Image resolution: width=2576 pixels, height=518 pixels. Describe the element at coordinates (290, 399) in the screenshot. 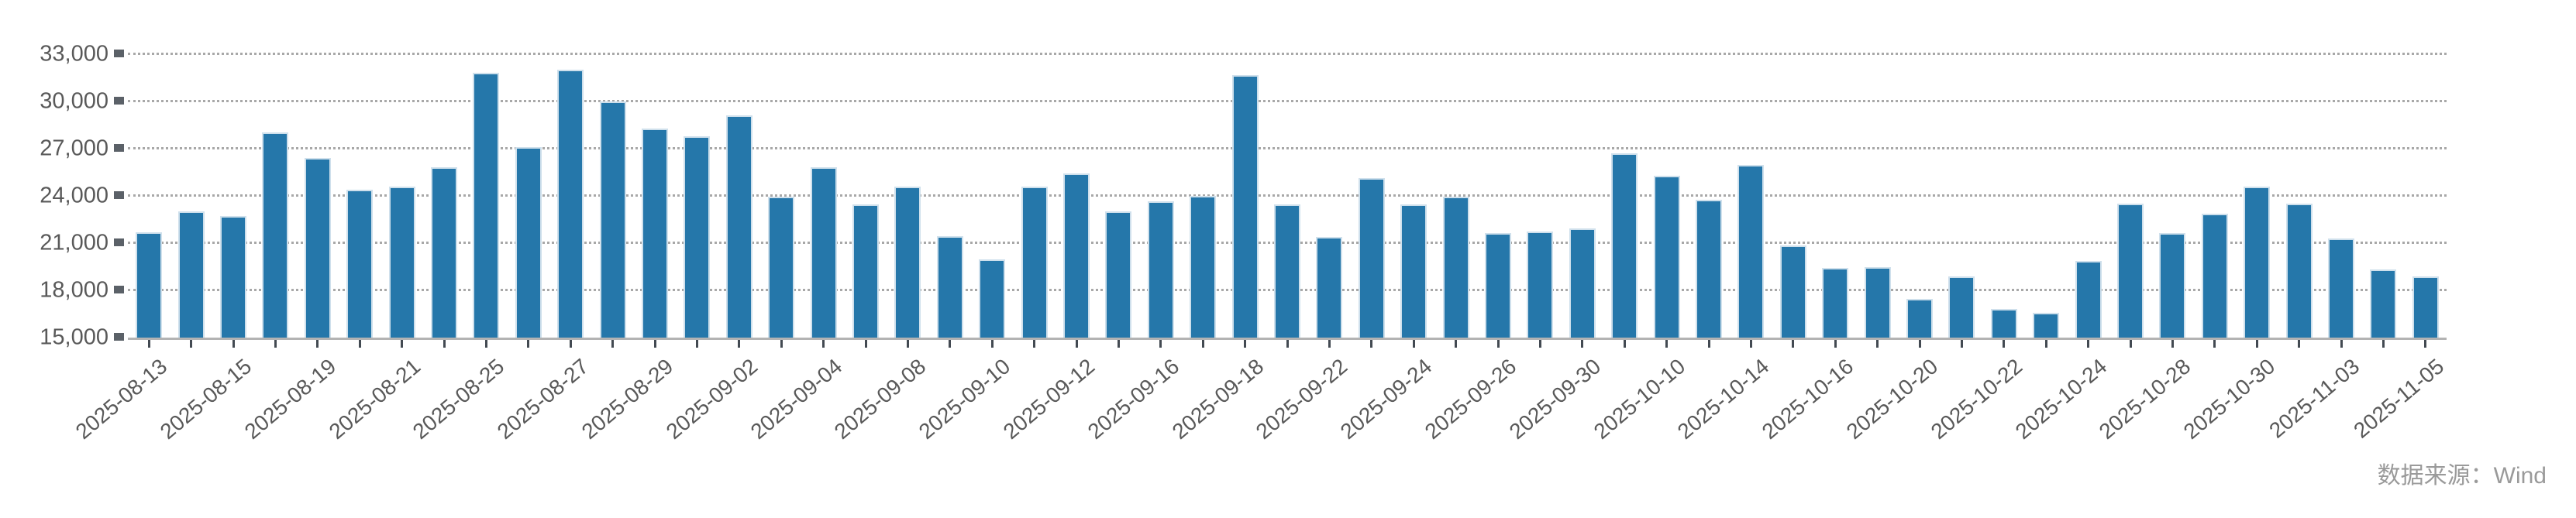

I see `x-axis-label: 2025-08-19` at that location.